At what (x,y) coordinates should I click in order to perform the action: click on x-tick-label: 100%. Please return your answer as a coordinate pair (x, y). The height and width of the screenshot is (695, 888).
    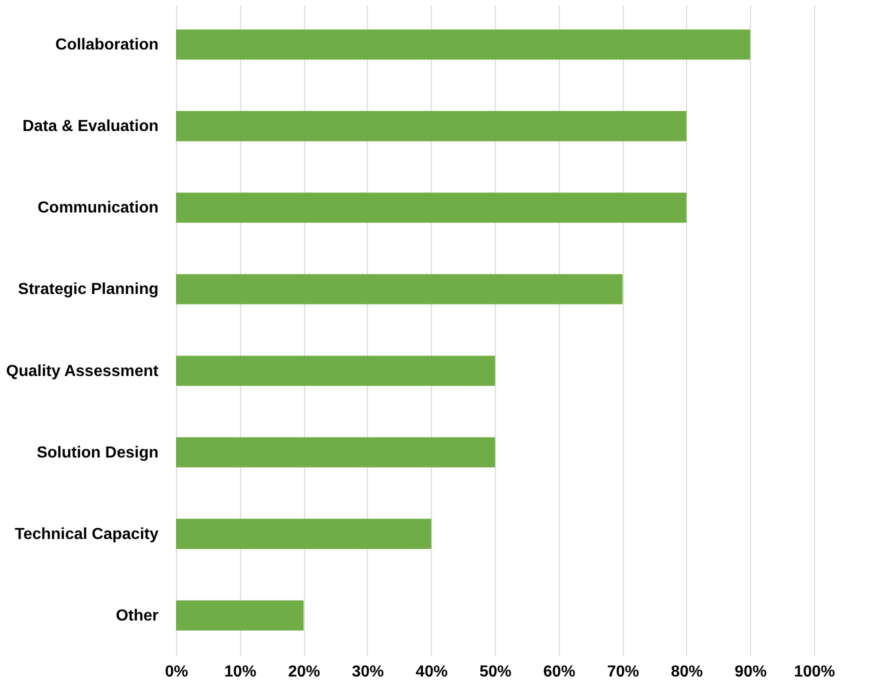
    Looking at the image, I should click on (814, 672).